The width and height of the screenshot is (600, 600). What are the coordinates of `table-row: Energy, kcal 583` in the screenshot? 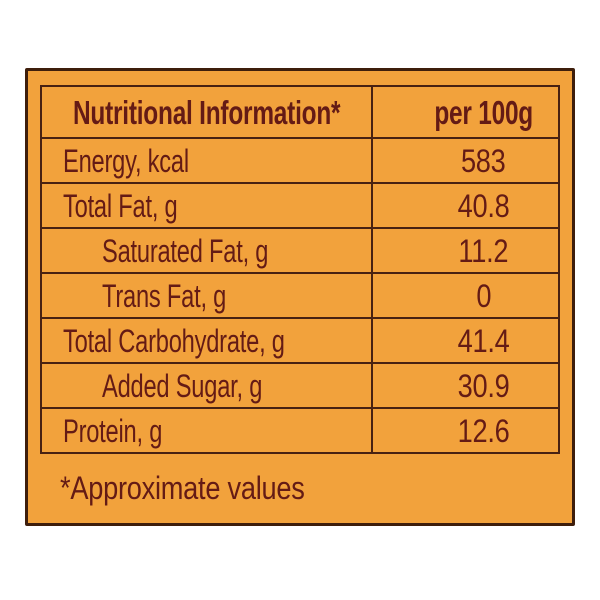 It's located at (300, 159).